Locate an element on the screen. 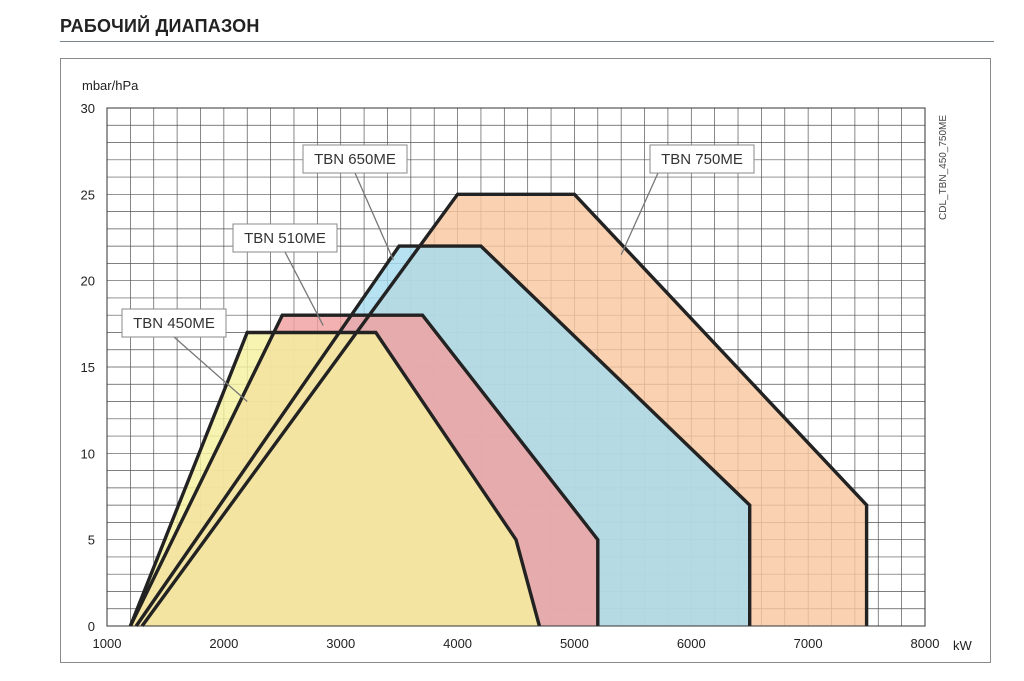 Image resolution: width=1024 pixels, height=681 pixels. y-tick-label: 20 is located at coordinates (88, 281).